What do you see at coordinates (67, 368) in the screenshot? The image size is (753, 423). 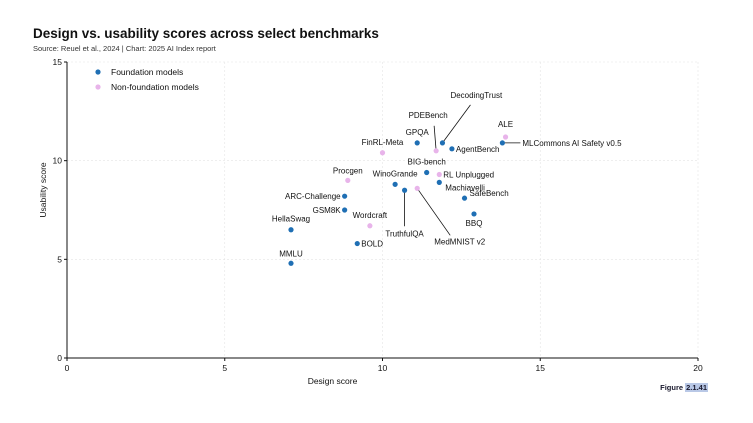 I see `x-tick-label: 0` at bounding box center [67, 368].